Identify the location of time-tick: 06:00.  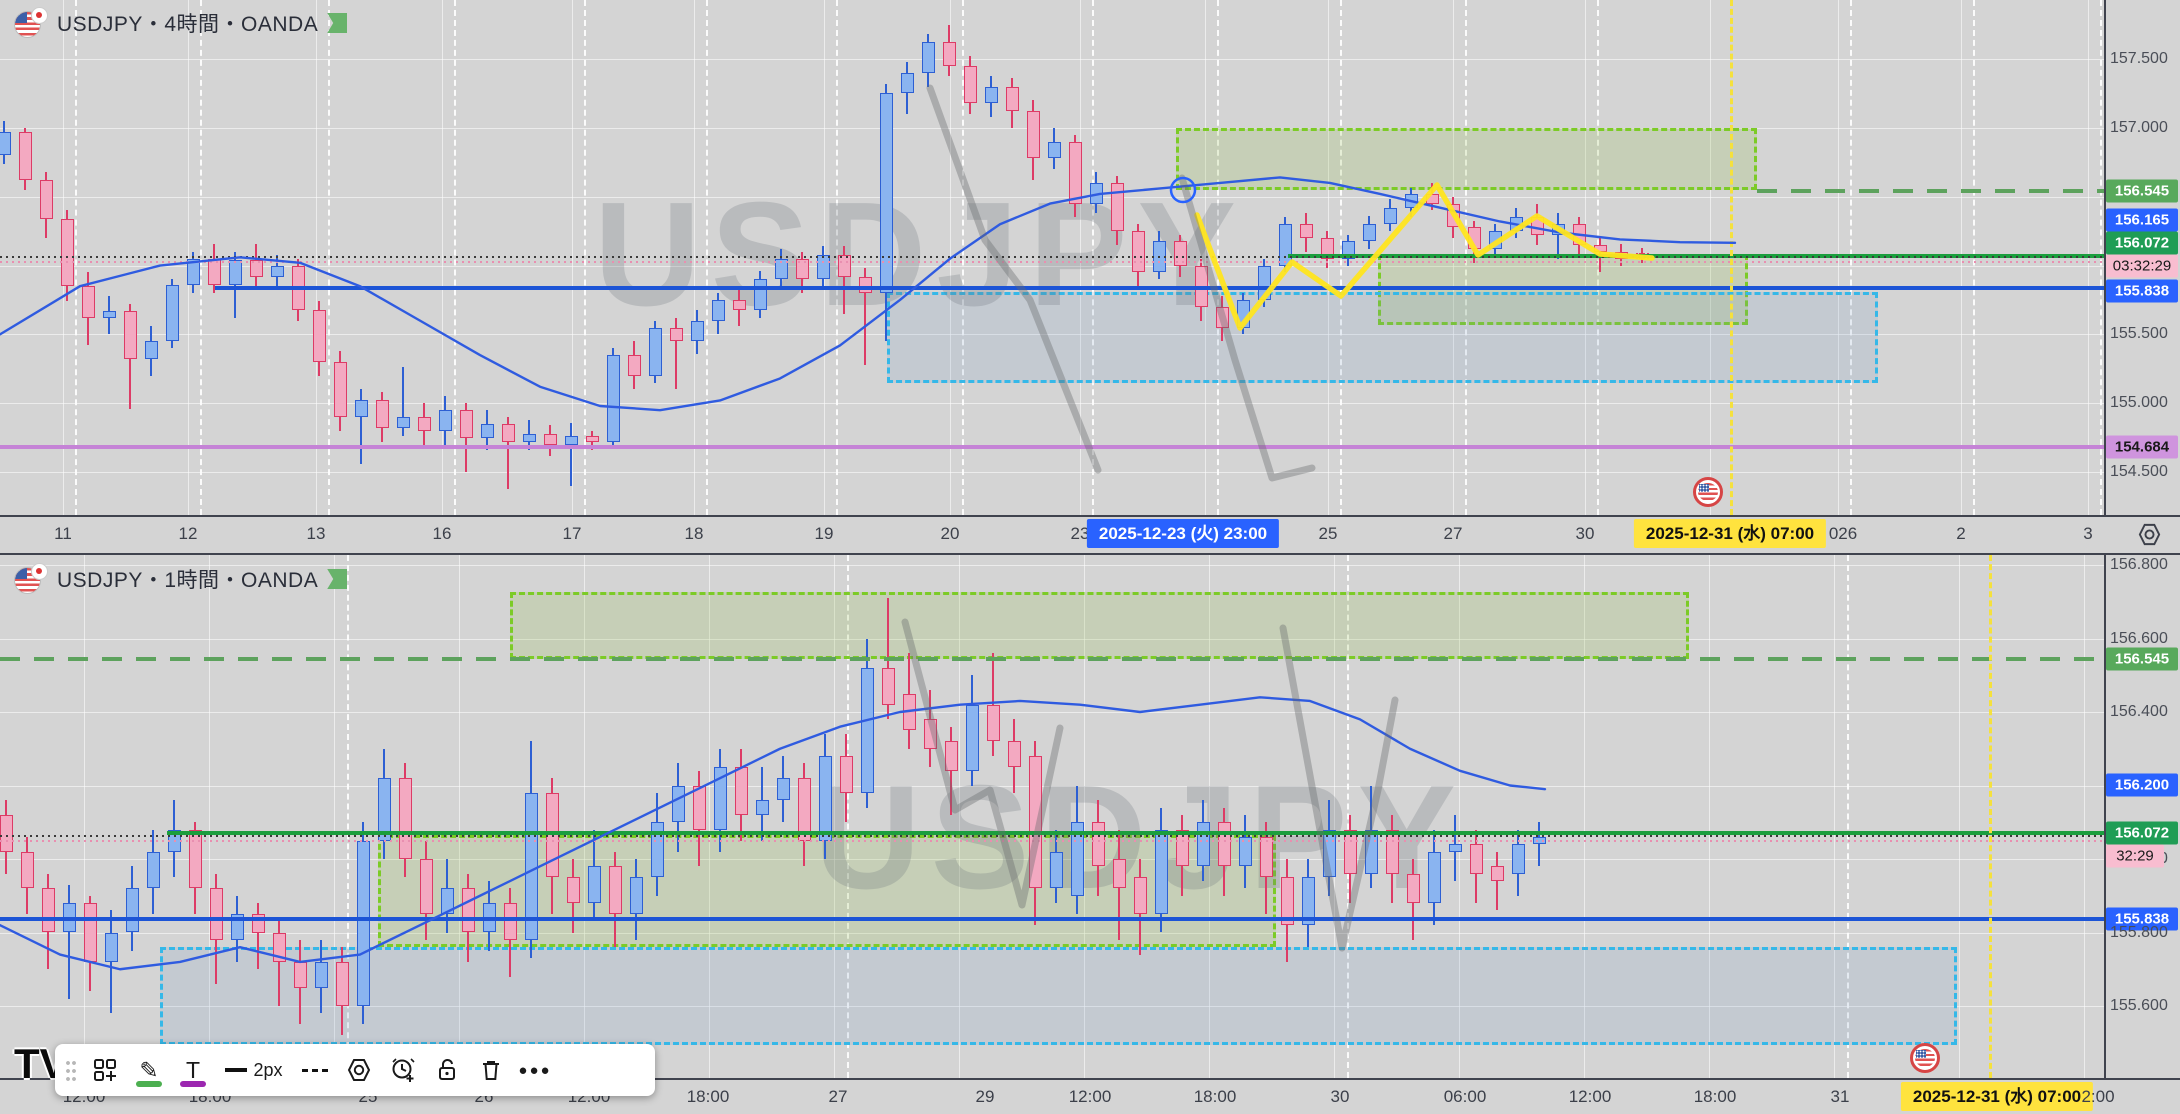
(1465, 1096).